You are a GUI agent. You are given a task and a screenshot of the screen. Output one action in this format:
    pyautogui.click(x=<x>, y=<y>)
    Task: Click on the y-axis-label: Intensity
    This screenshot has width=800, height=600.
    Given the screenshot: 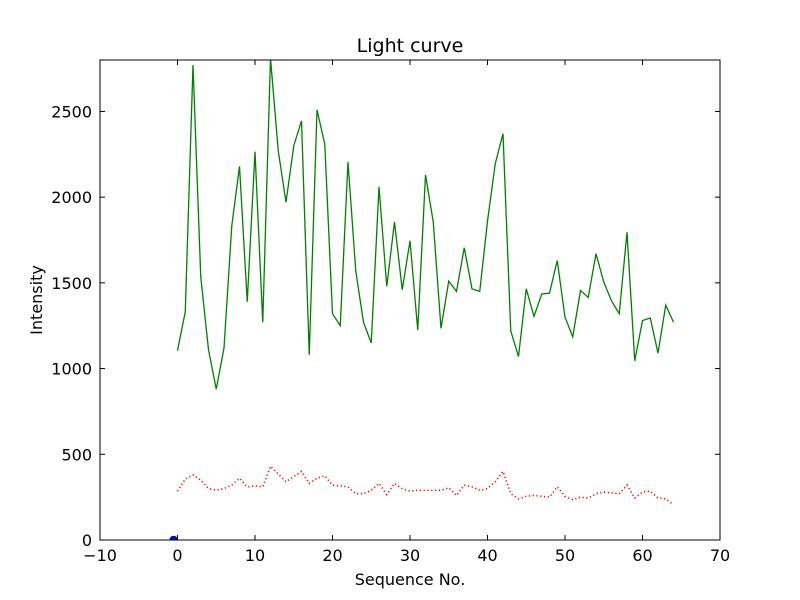 What is the action you would take?
    pyautogui.click(x=36, y=300)
    